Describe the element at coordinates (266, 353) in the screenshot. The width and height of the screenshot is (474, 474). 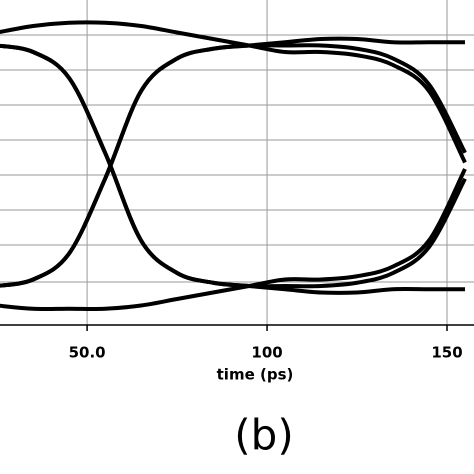
I see `x-tick-label: 100` at that location.